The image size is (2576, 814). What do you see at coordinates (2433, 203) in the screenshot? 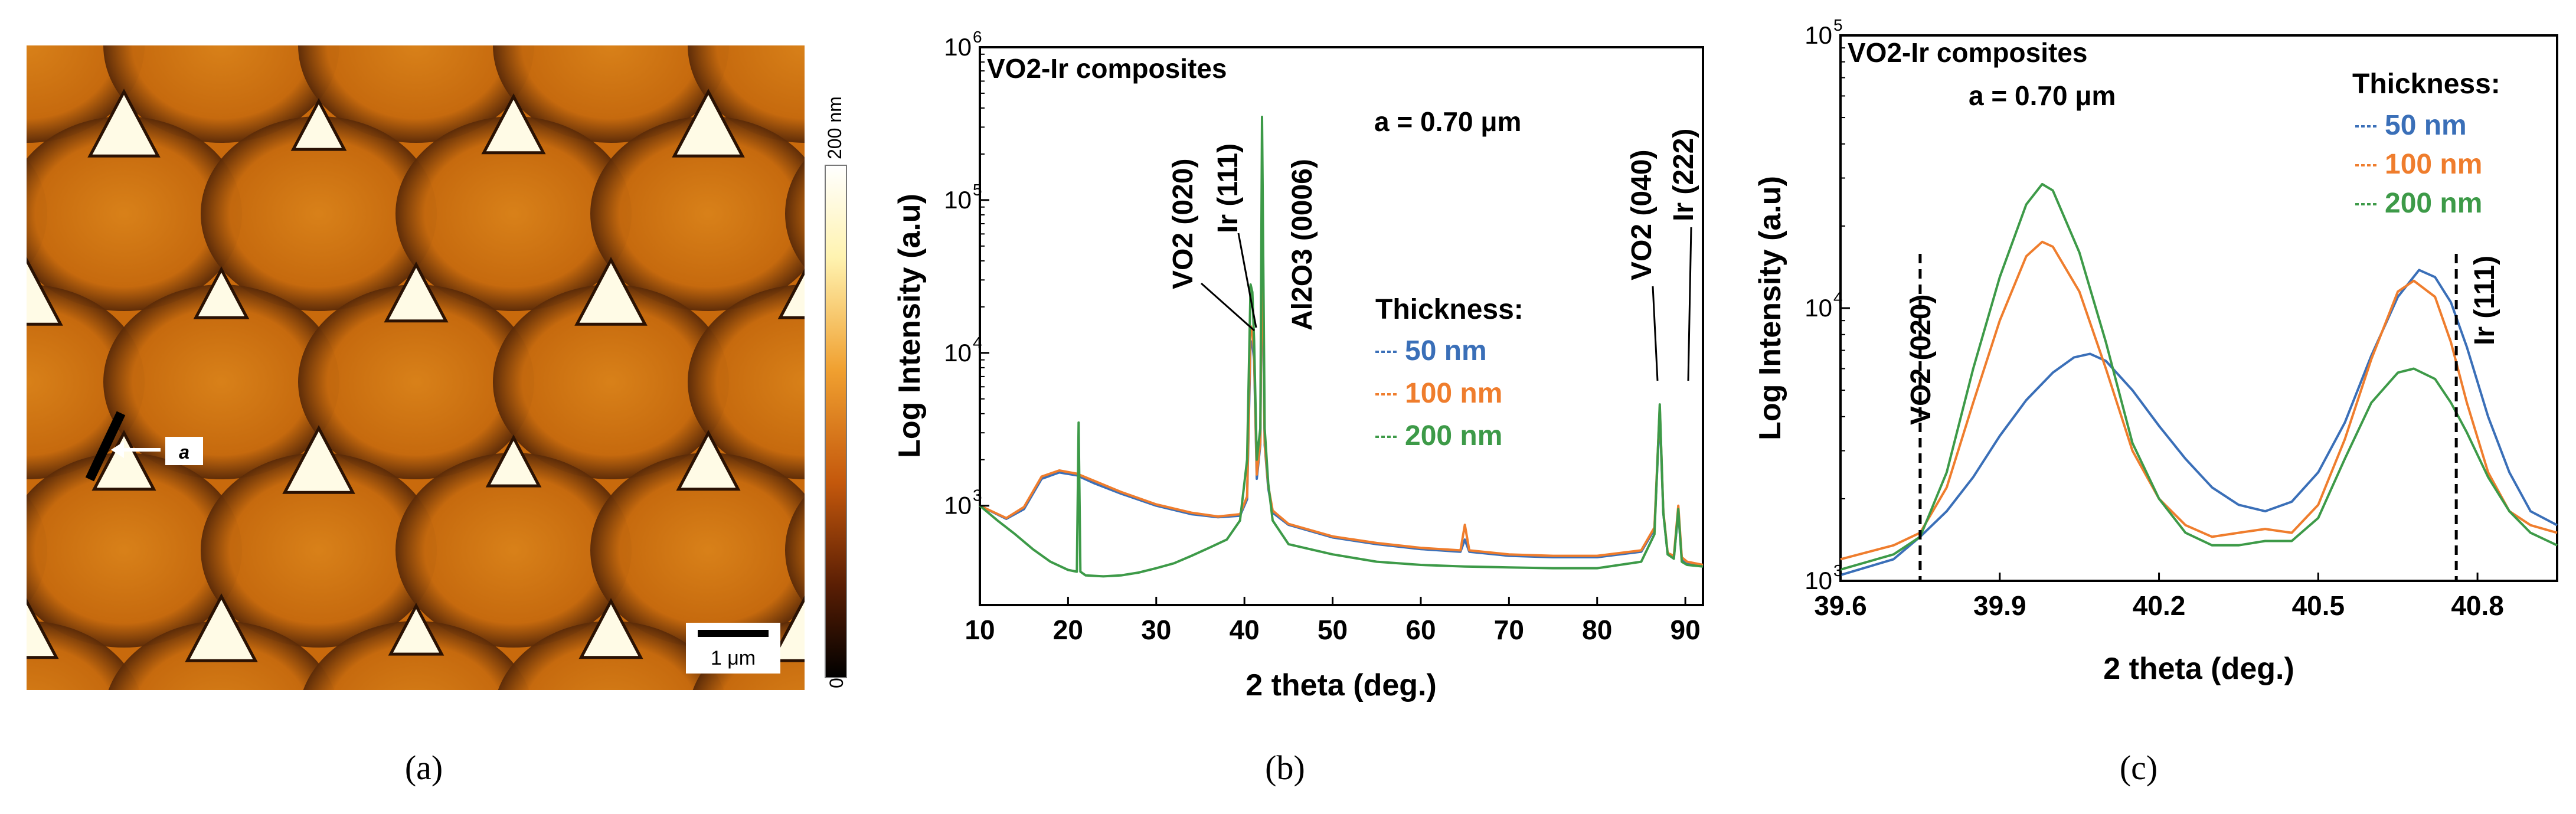
I see `legend-label: 200 nm` at bounding box center [2433, 203].